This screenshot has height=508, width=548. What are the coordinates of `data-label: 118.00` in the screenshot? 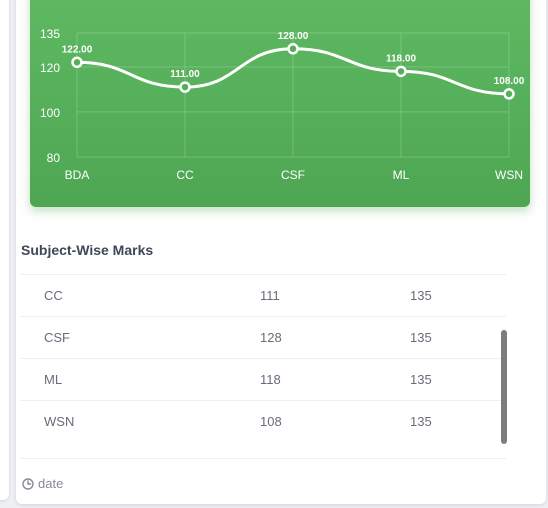 It's located at (401, 58).